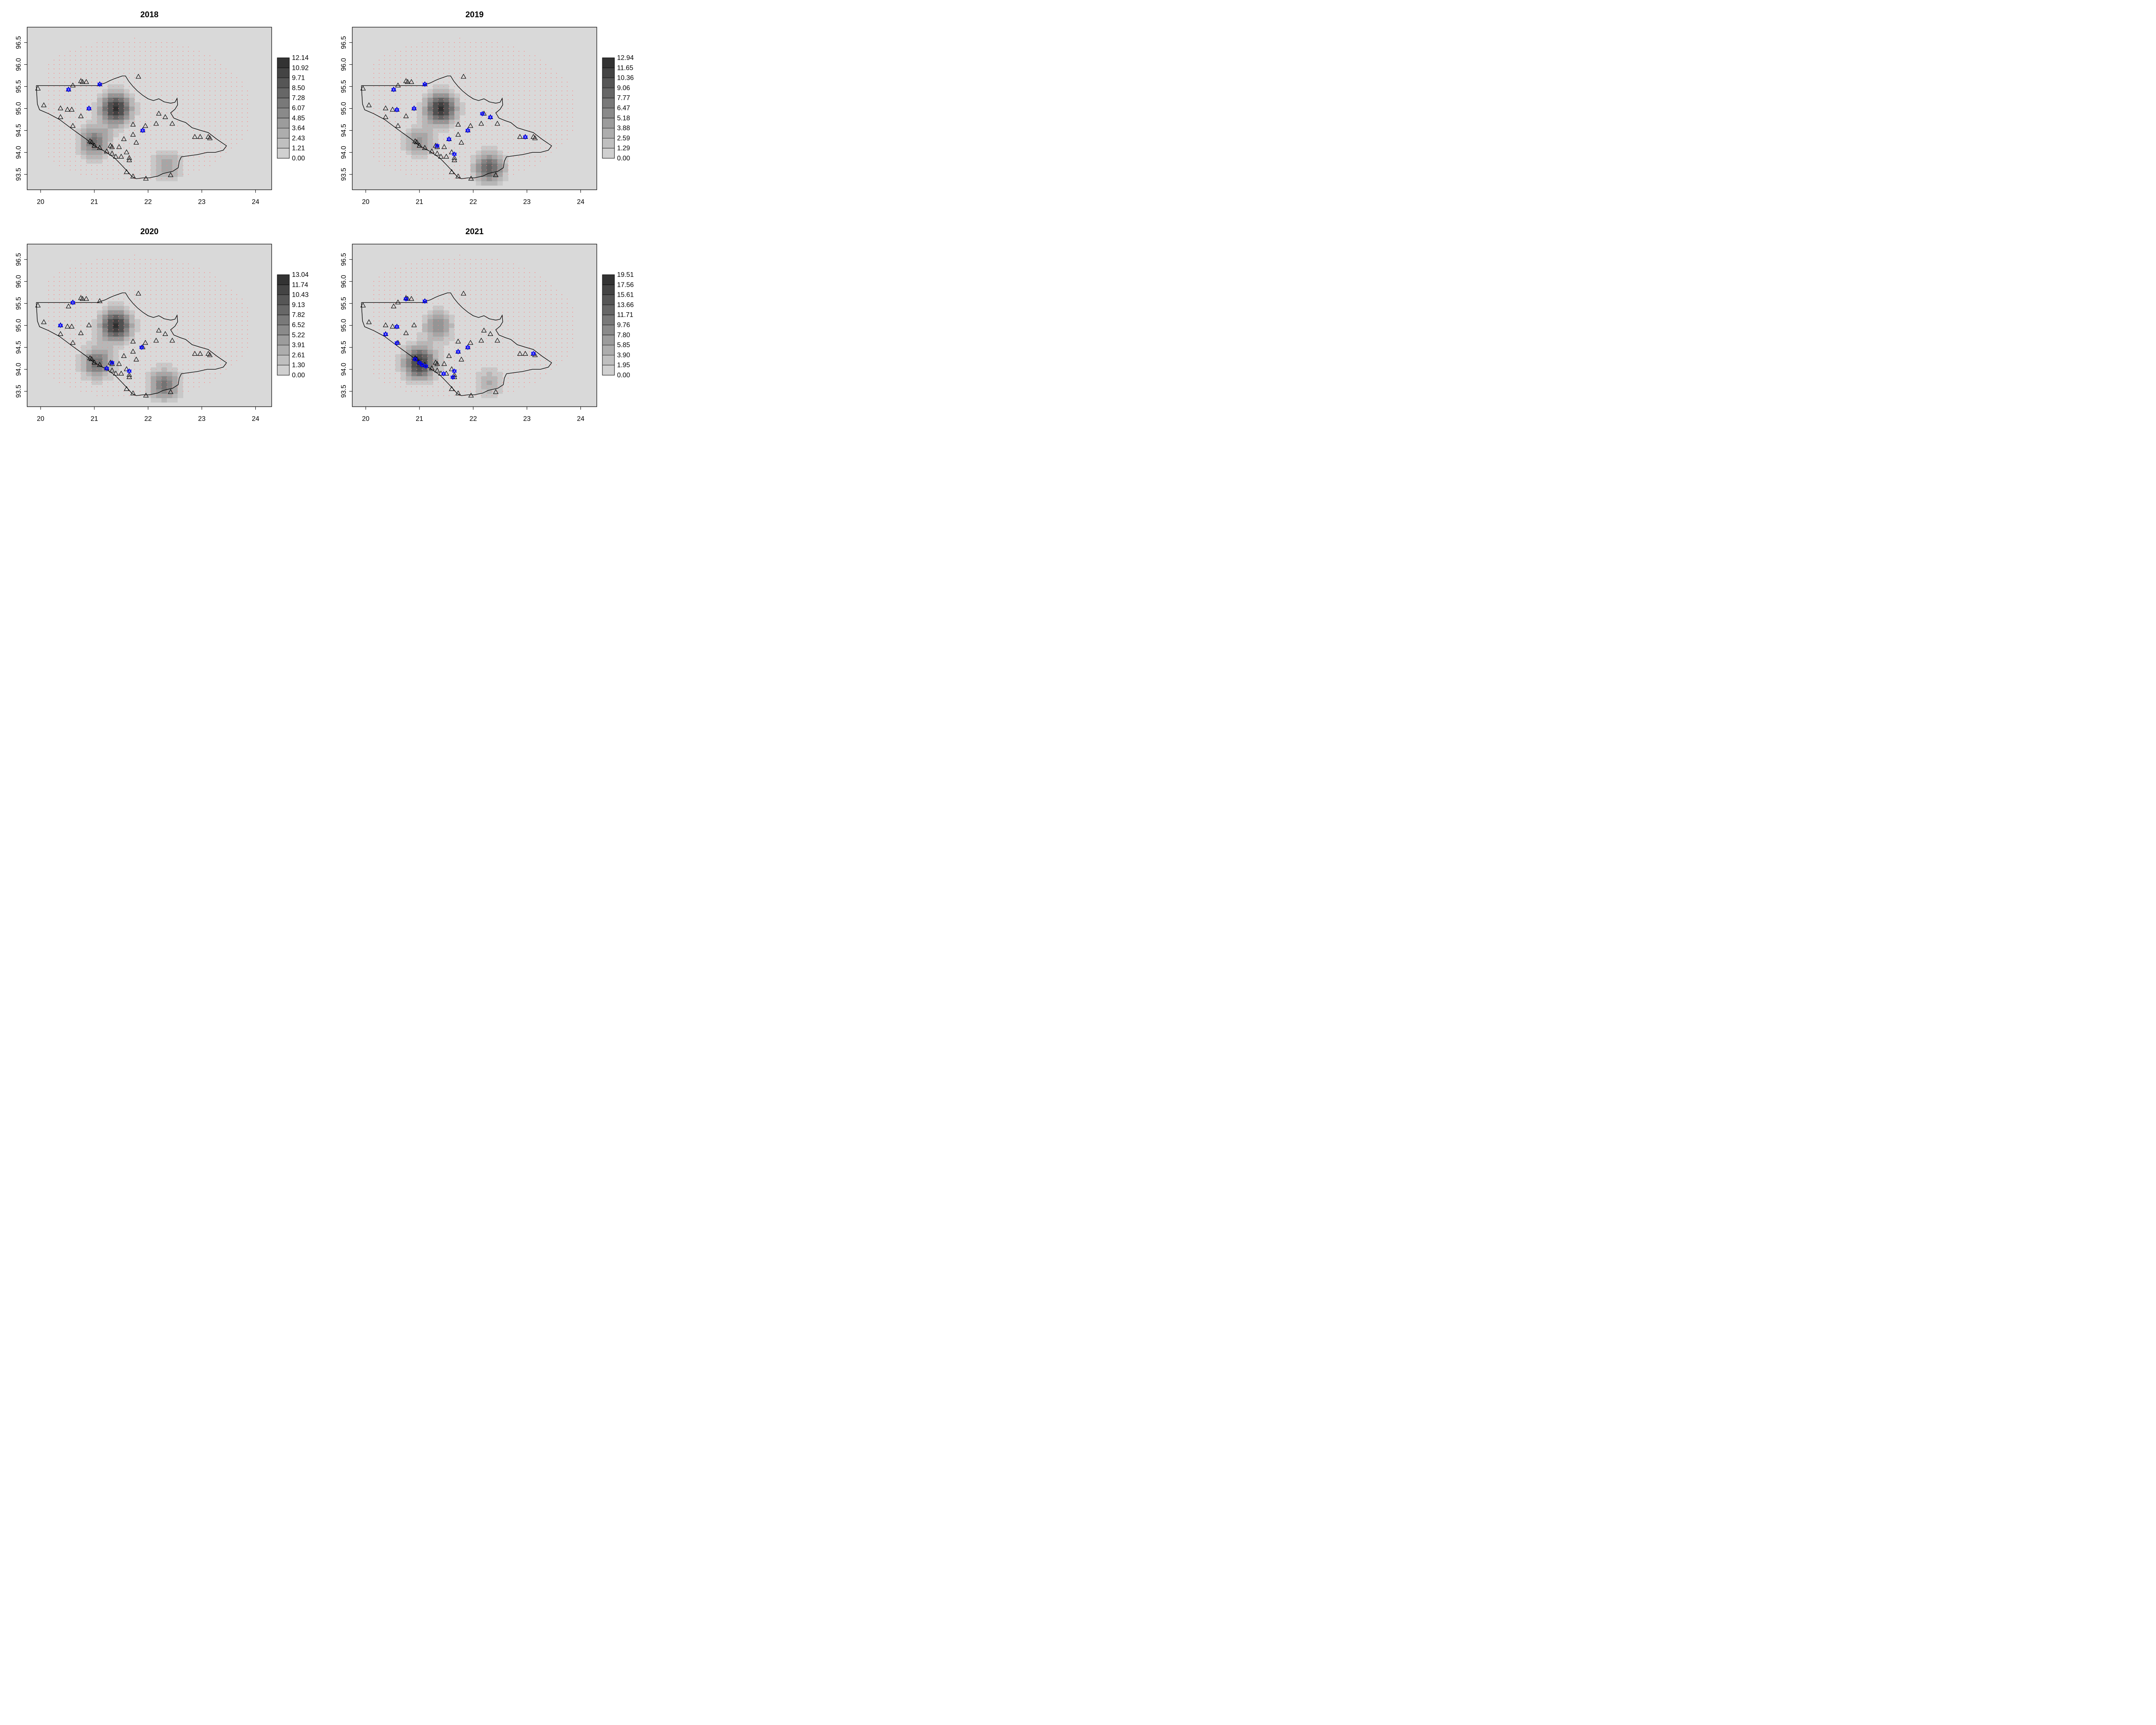 This screenshot has width=2156, height=1725. Describe the element at coordinates (18, 42) in the screenshot. I see `y-tick-label: 96.5` at that location.